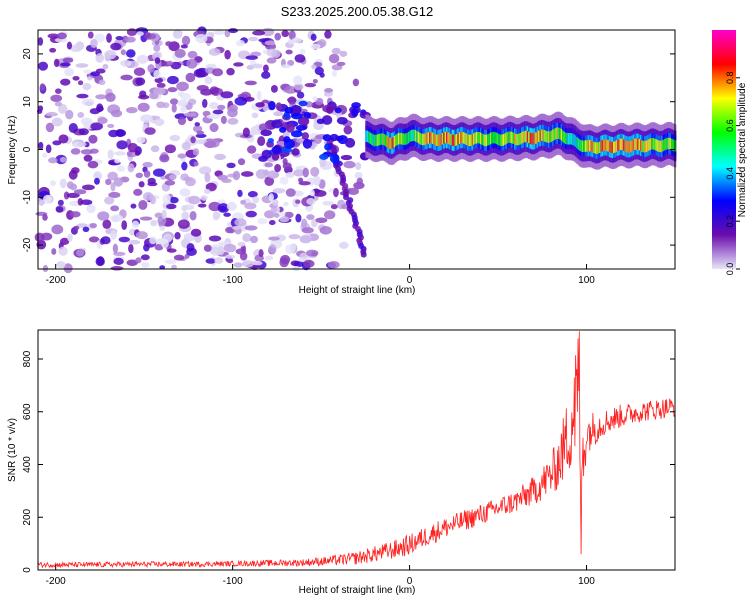 Image resolution: width=750 pixels, height=600 pixels. Describe the element at coordinates (410, 280) in the screenshot. I see `heatmap-x-tick-label: 0` at that location.